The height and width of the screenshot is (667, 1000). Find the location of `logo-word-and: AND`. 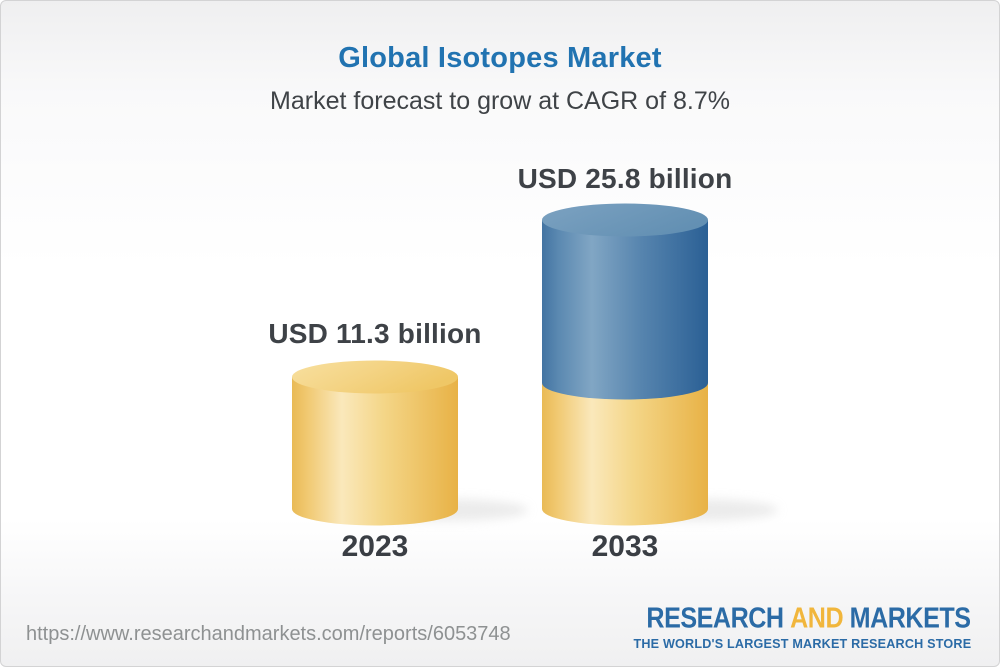

logo-word-and: AND is located at coordinates (817, 618).